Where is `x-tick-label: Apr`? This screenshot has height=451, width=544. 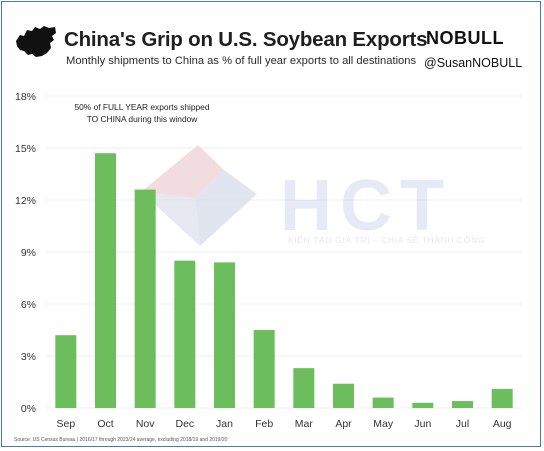 x-tick-label: Apr is located at coordinates (343, 424).